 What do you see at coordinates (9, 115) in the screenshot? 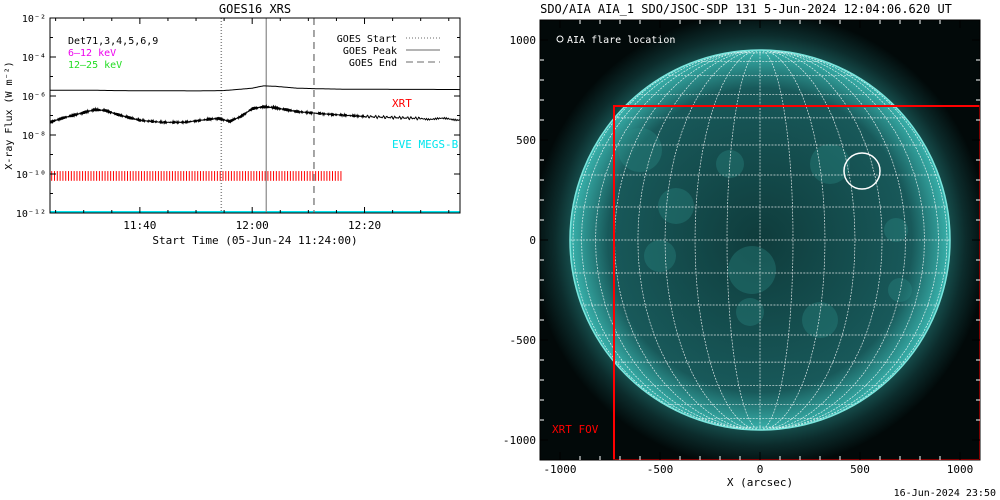
I see `y-axis-label: X-ray Flux (W m⁻²)` at bounding box center [9, 115].